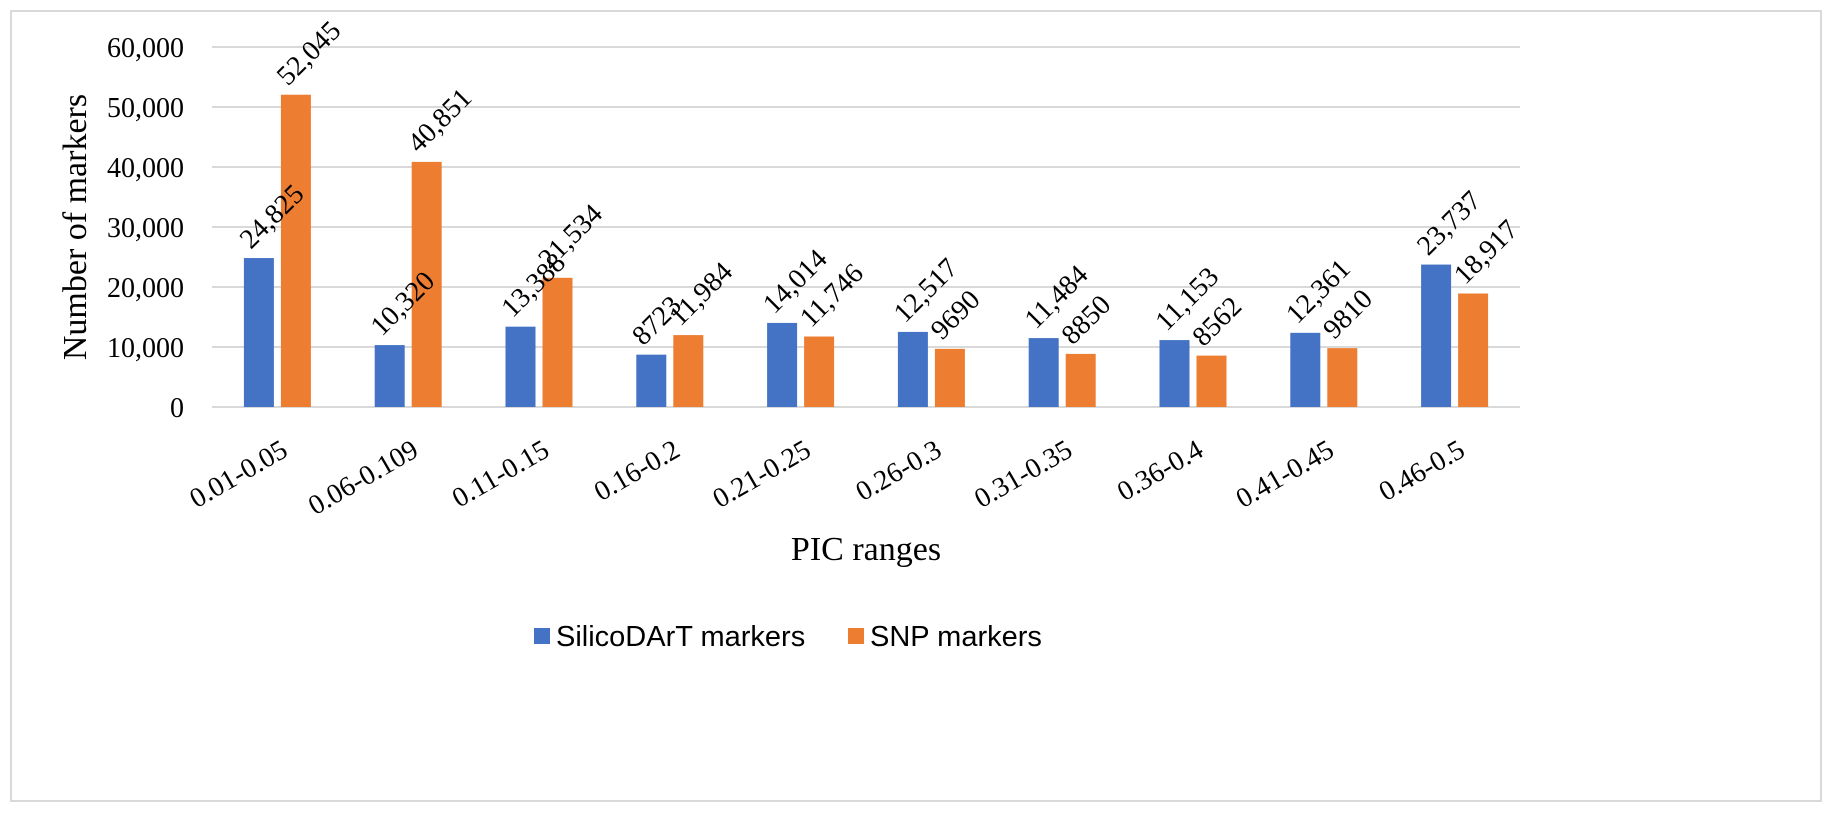  What do you see at coordinates (145, 168) in the screenshot?
I see `y-tick-label: 40,000` at bounding box center [145, 168].